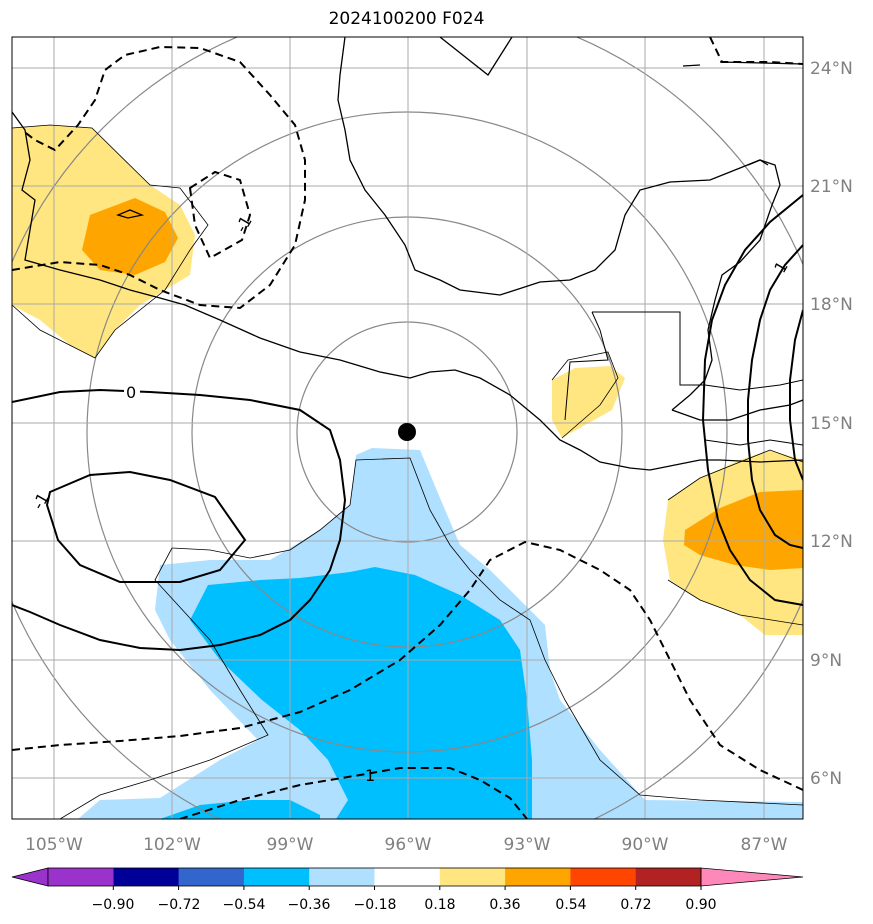 Image resolution: width=873 pixels, height=924 pixels. I want to click on contour-label-zero: 0, so click(131, 392).